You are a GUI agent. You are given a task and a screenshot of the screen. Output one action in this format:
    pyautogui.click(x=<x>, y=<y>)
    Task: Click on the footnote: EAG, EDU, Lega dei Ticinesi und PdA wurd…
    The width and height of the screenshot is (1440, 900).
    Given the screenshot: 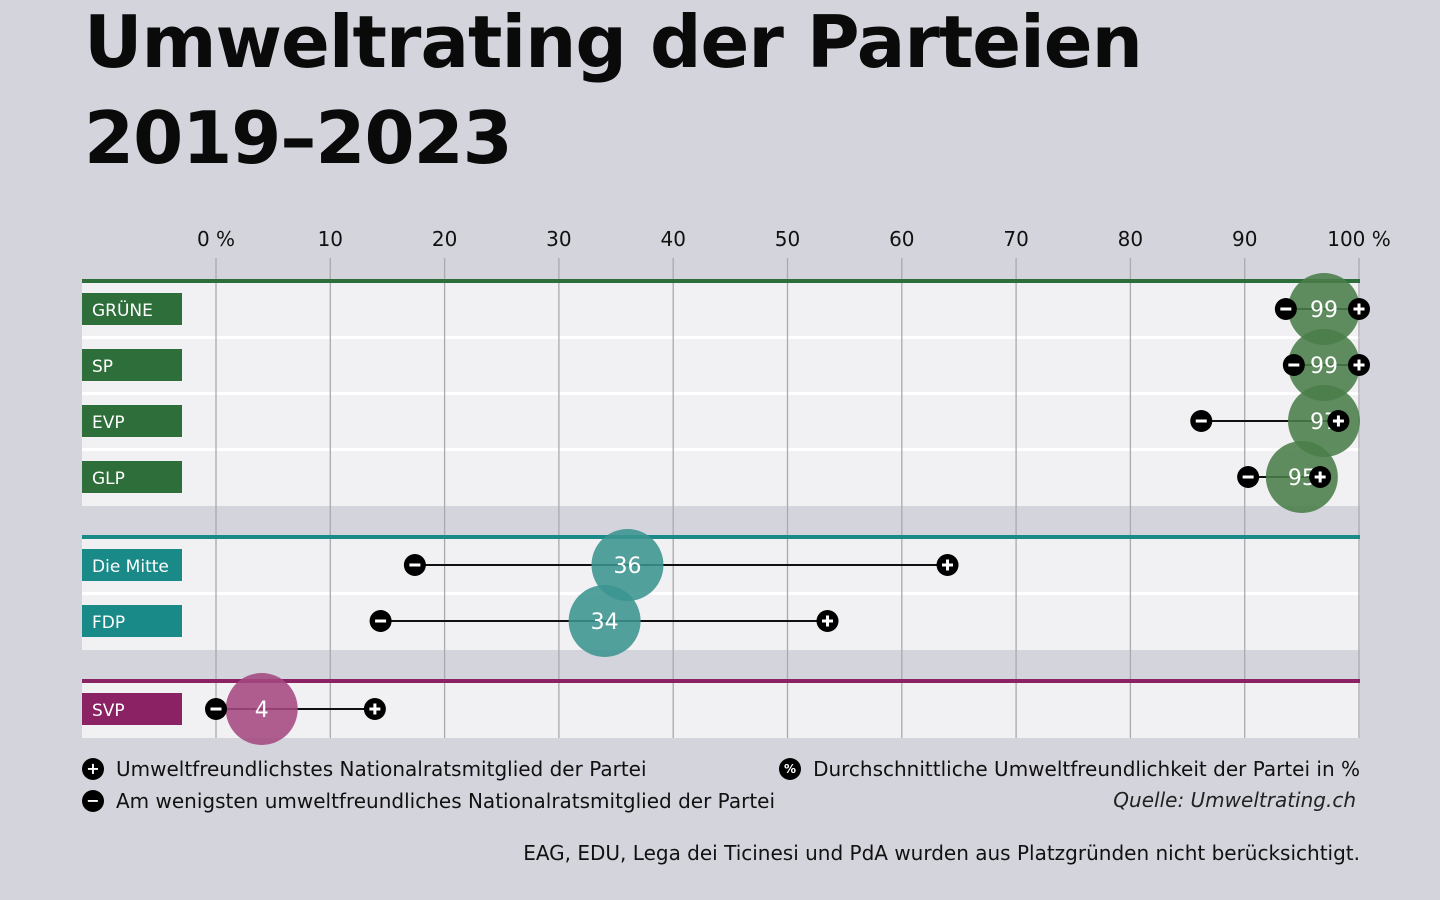 What is the action you would take?
    pyautogui.click(x=941, y=853)
    